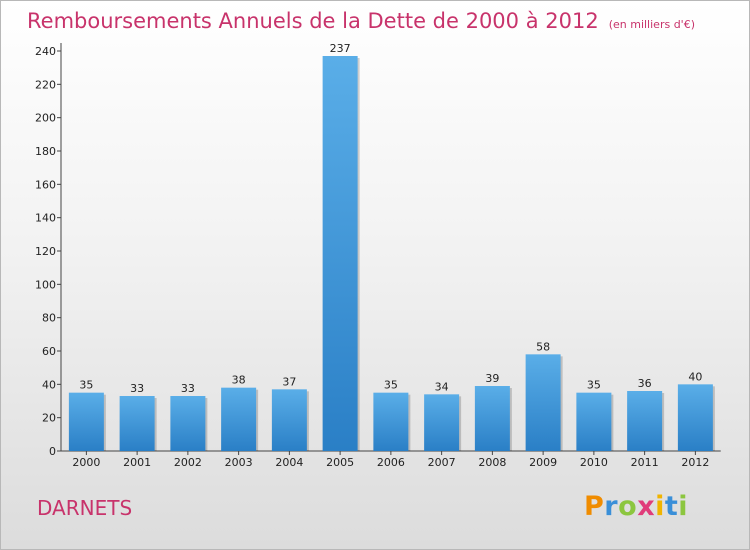 The height and width of the screenshot is (550, 750). Describe the element at coordinates (594, 462) in the screenshot. I see `x-tick-label: 2010` at that location.